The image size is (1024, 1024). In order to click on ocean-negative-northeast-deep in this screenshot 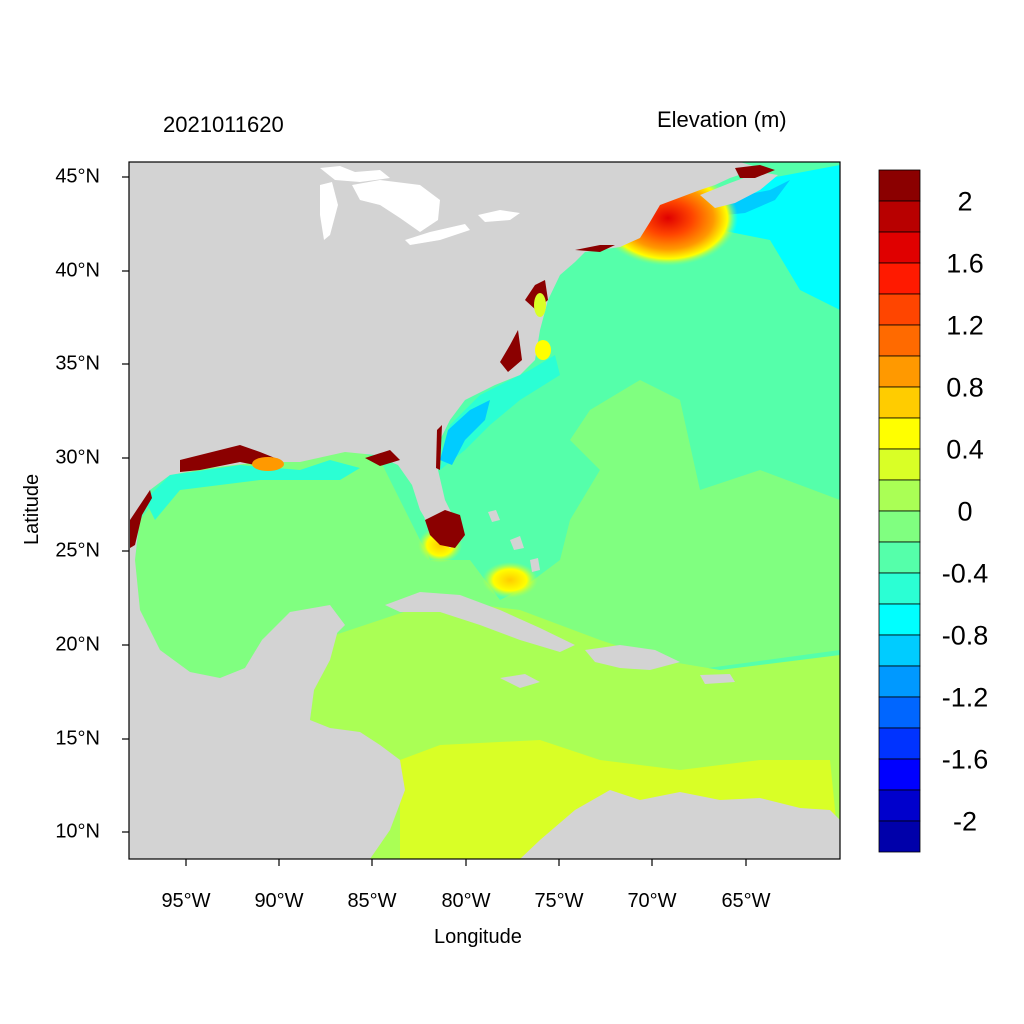, I will do `click(756, 197)`.